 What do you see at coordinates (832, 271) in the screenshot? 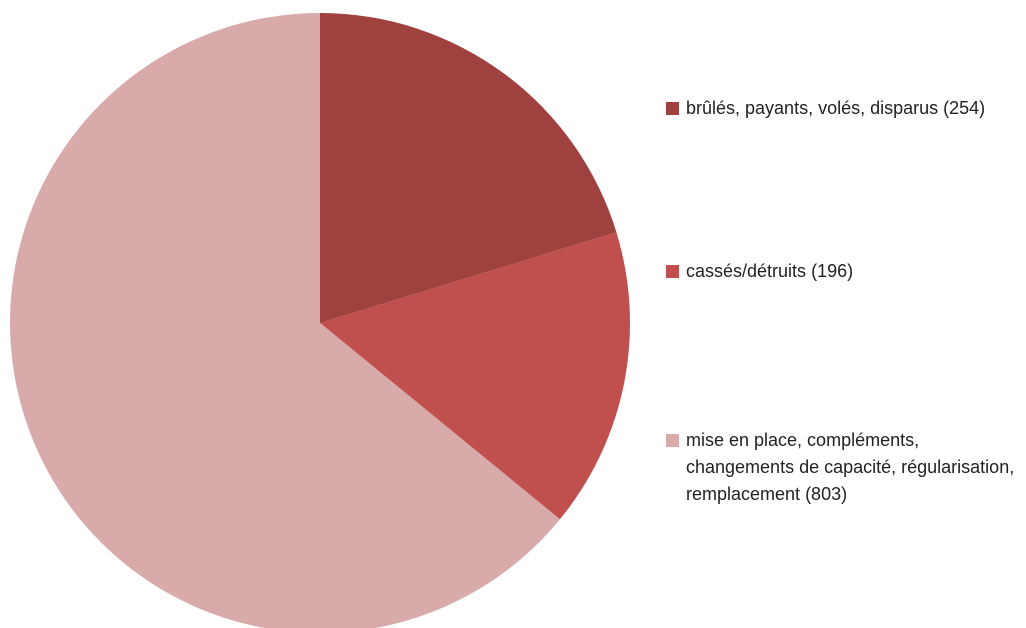
I see `legend-value: (196)` at bounding box center [832, 271].